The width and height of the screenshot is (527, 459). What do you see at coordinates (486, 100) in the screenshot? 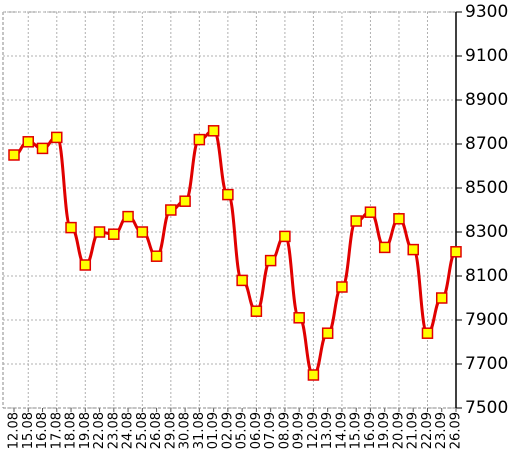
I see `y-tick-label: 8900` at bounding box center [486, 100].